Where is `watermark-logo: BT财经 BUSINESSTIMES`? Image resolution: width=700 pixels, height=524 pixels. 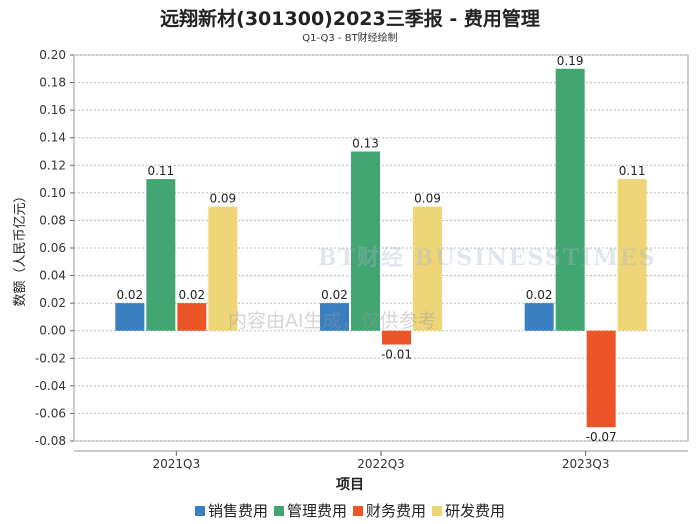 watermark-logo: BT财经 BUSINESSTIMES is located at coordinates (487, 258).